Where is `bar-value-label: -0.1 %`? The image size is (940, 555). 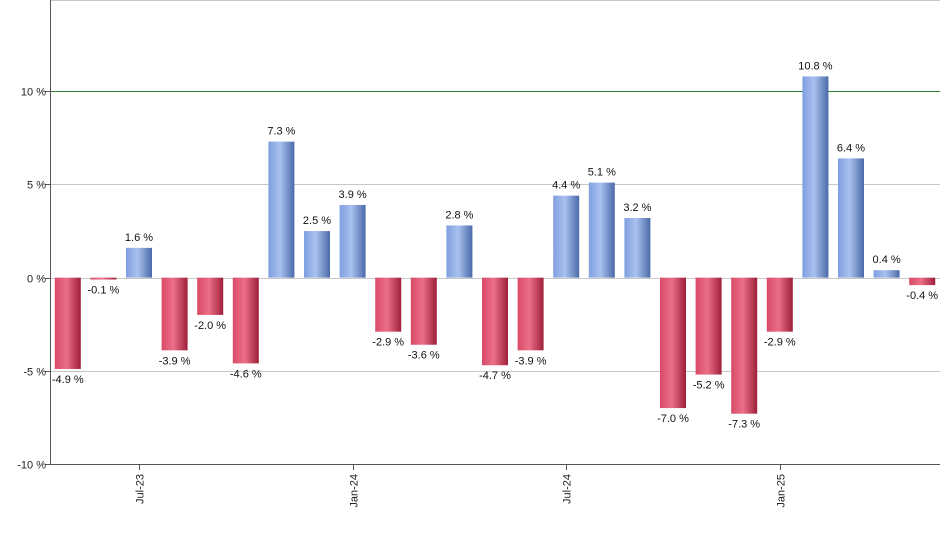 bar-value-label: -0.1 % is located at coordinates (104, 291).